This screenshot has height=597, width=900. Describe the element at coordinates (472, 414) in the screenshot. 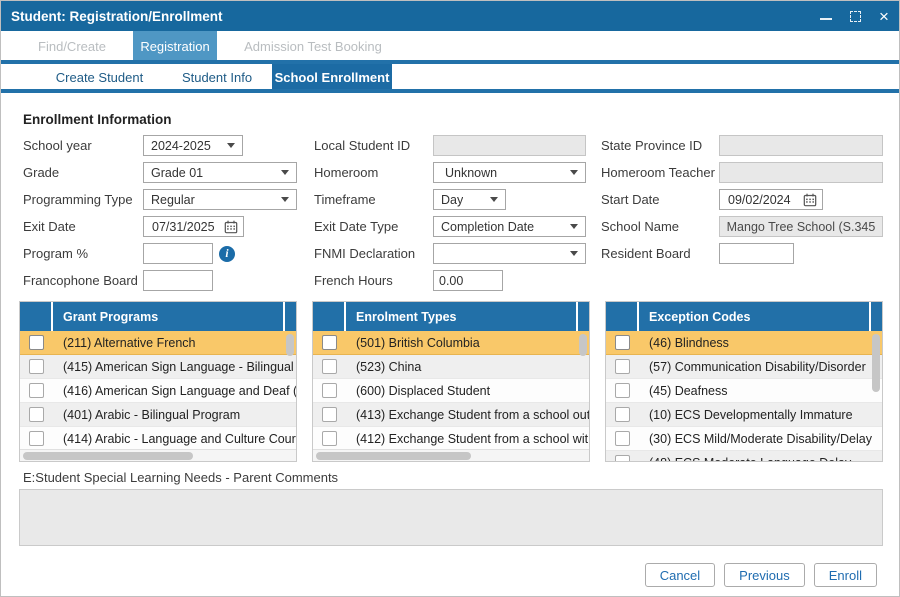

I see `list-item-label: (413) Exchange Student from a school out` at that location.